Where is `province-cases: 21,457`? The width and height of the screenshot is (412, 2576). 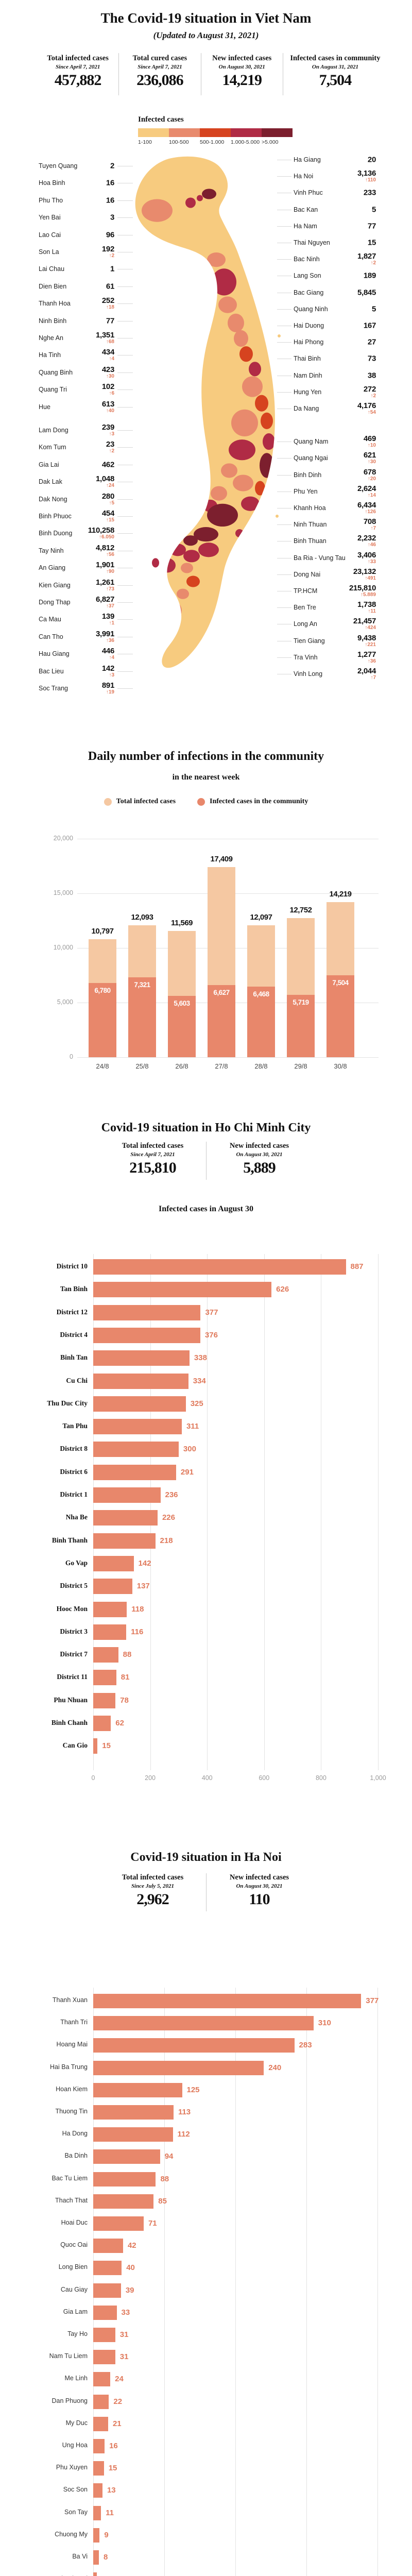
province-cases: 21,457 is located at coordinates (364, 621).